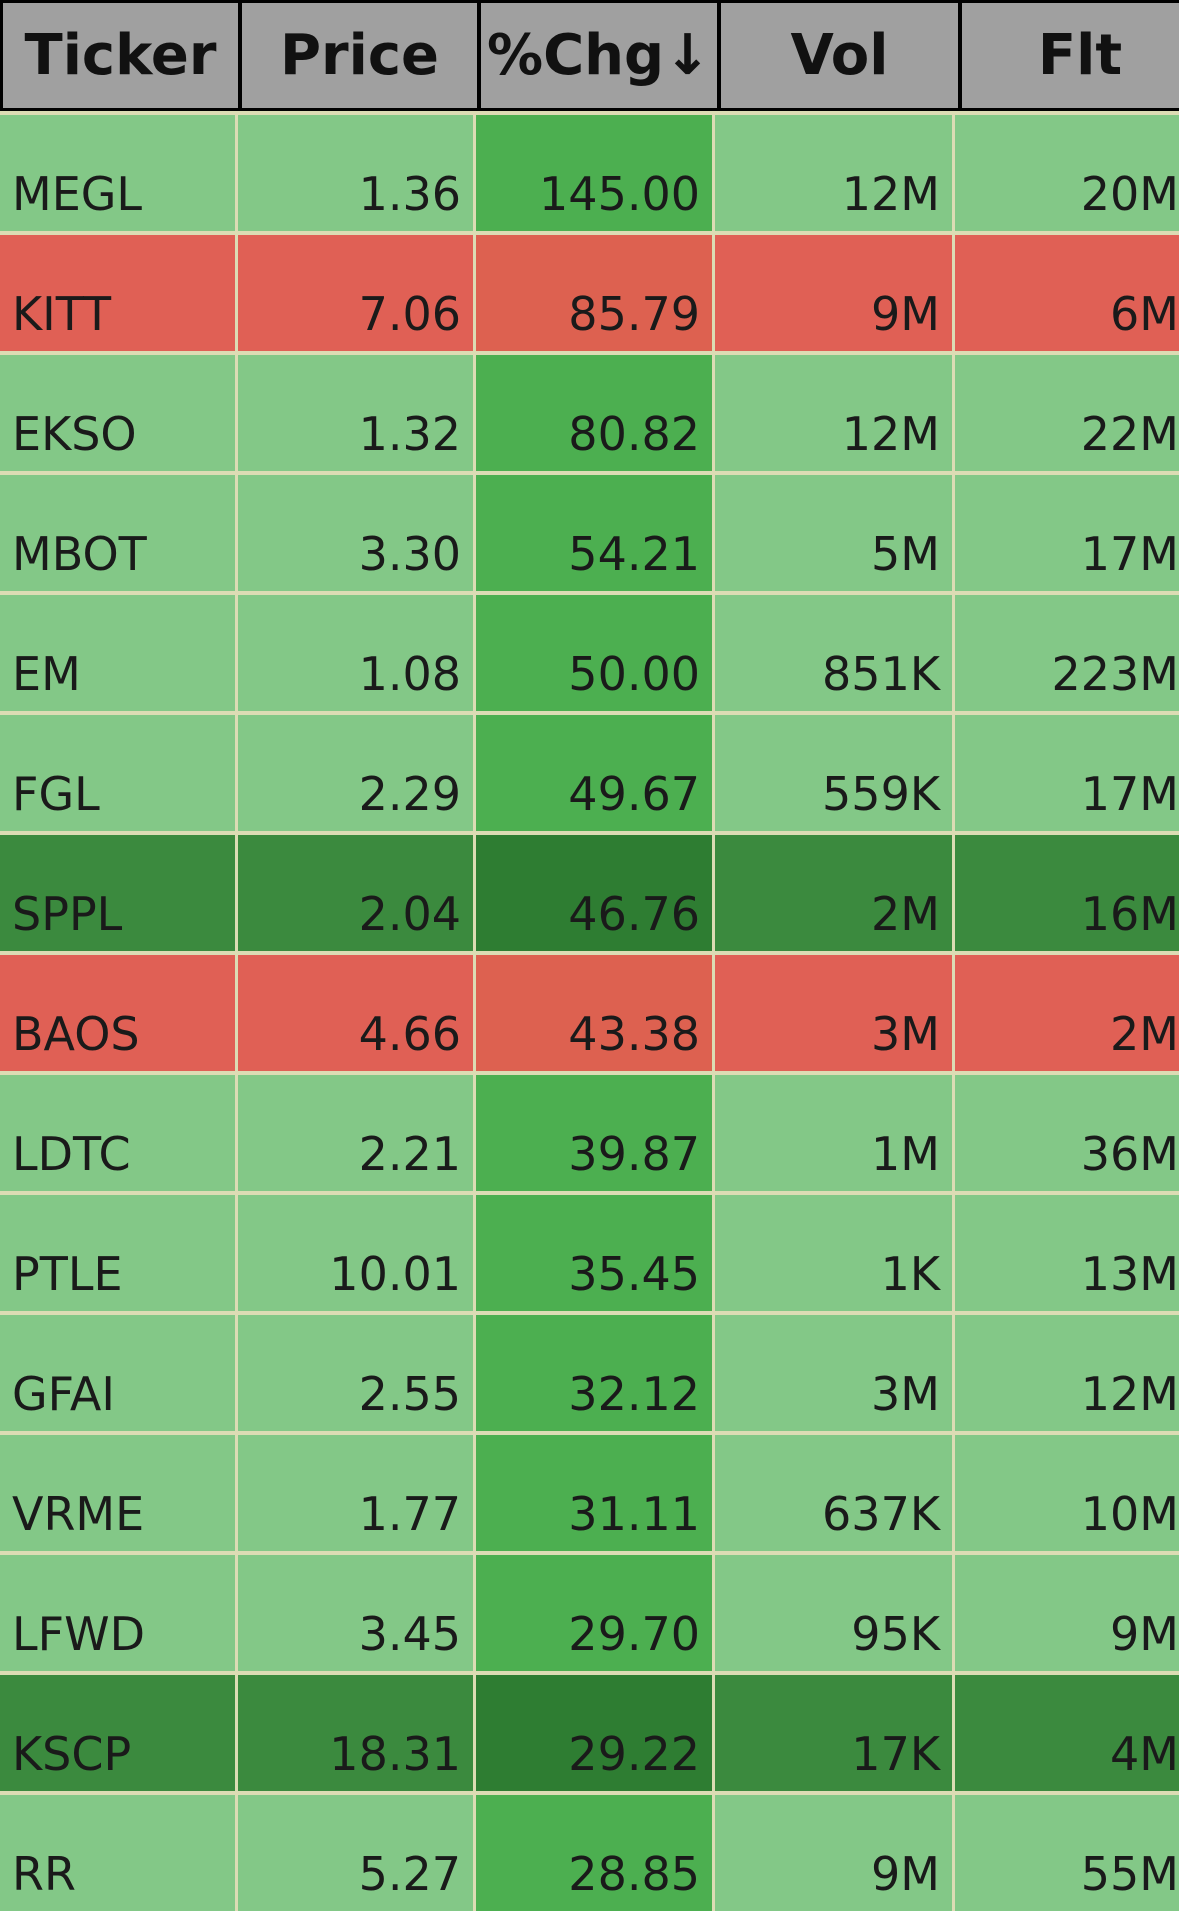 The width and height of the screenshot is (1179, 1911). I want to click on ticker-cell: MEGL, so click(117, 173).